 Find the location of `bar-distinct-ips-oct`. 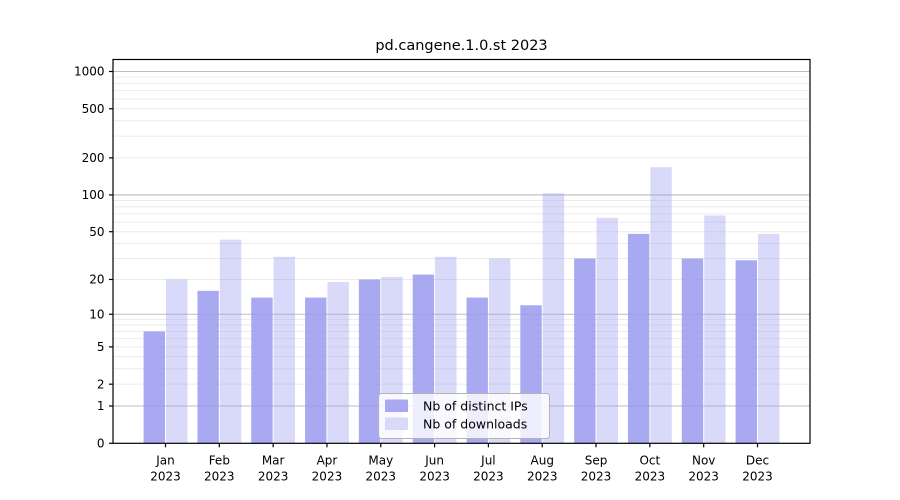

bar-distinct-ips-oct is located at coordinates (638, 338).